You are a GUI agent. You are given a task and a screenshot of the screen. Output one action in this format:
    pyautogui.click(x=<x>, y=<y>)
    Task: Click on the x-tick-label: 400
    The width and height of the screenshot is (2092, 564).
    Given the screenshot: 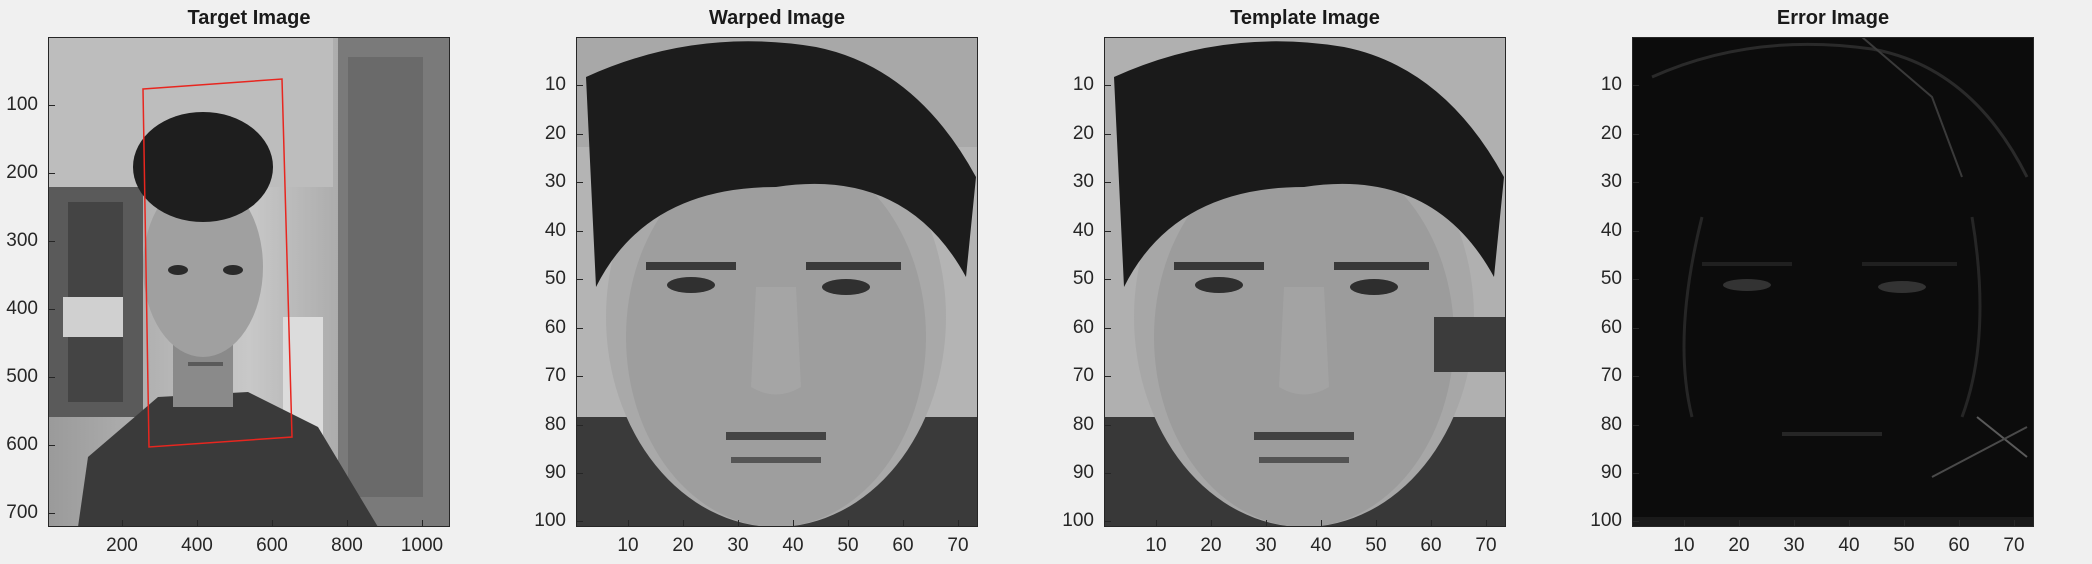 What is the action you would take?
    pyautogui.click(x=197, y=545)
    